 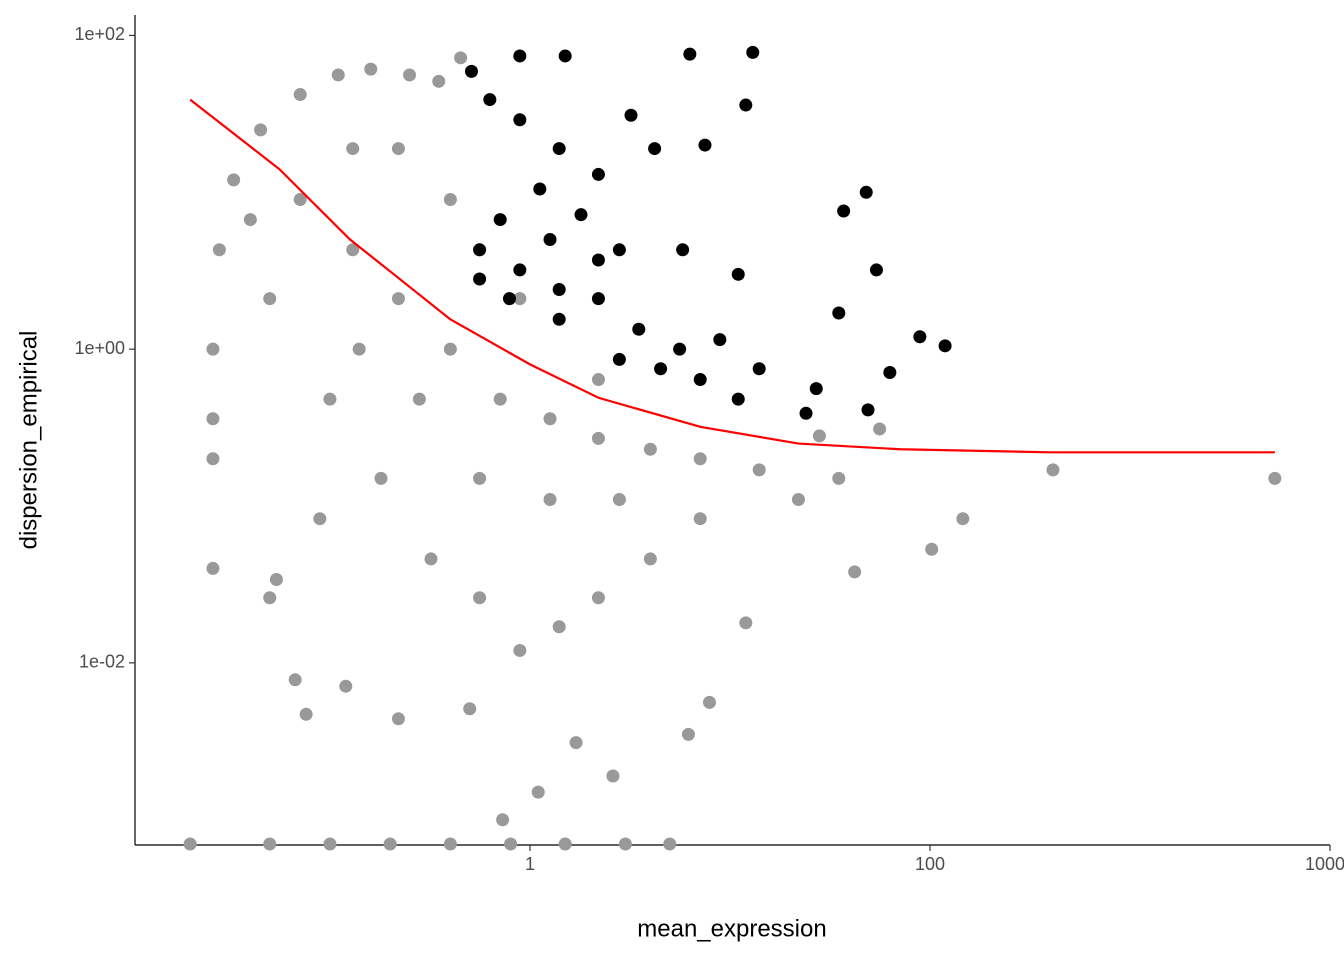 What do you see at coordinates (530, 864) in the screenshot?
I see `x-tick-label: 1` at bounding box center [530, 864].